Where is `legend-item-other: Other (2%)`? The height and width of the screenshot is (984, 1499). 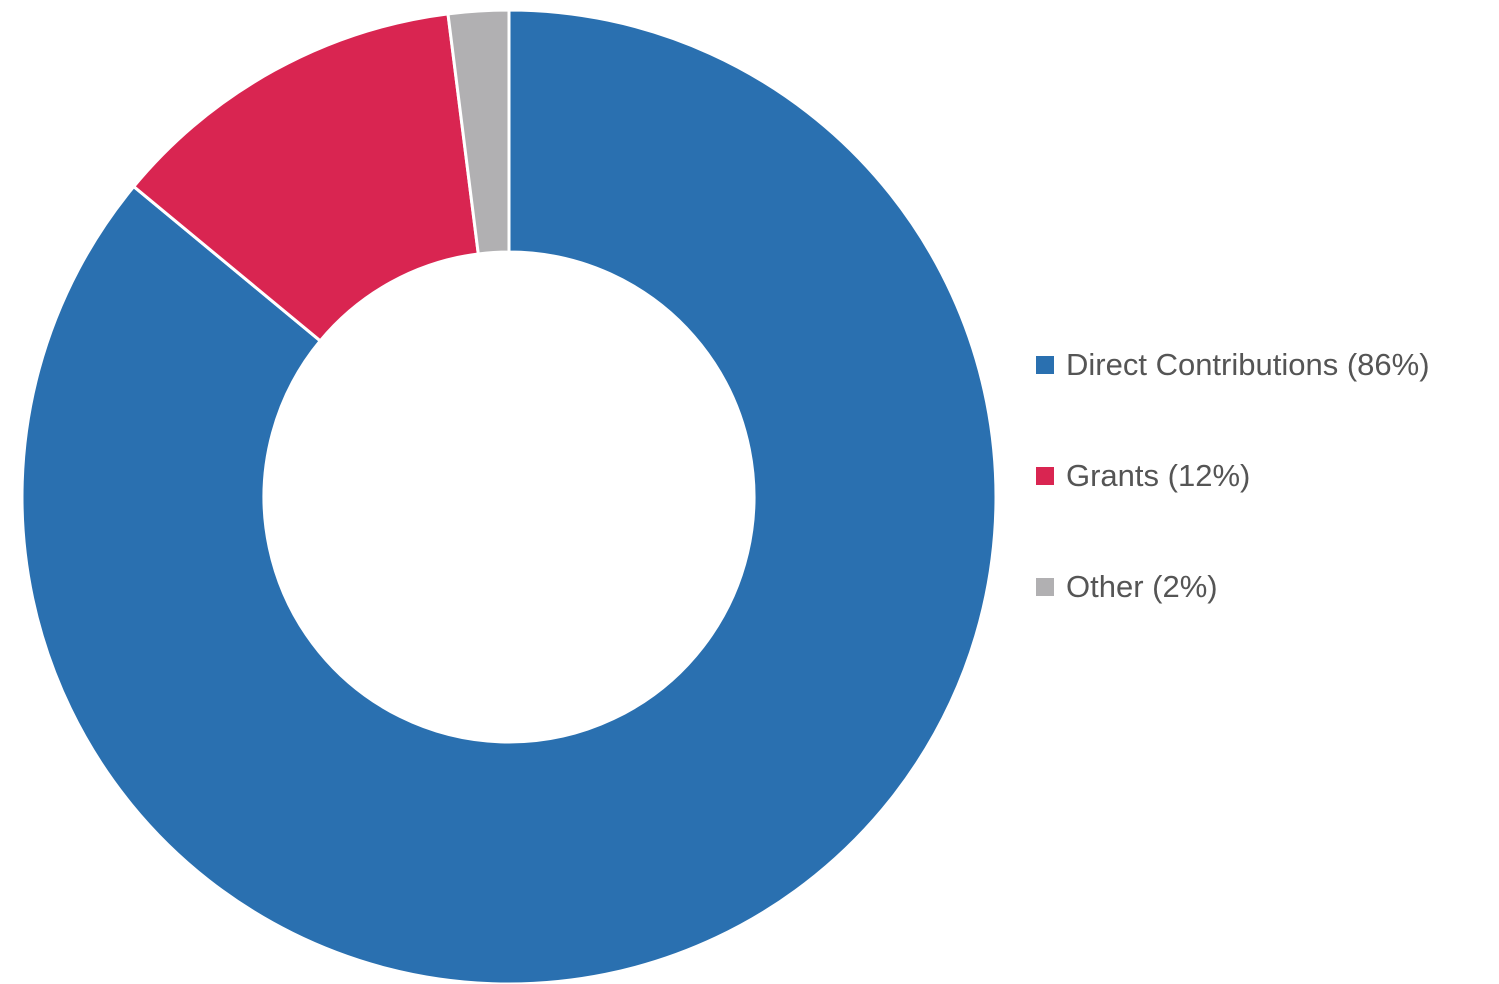
legend-item-other: Other (2%) is located at coordinates (1233, 587).